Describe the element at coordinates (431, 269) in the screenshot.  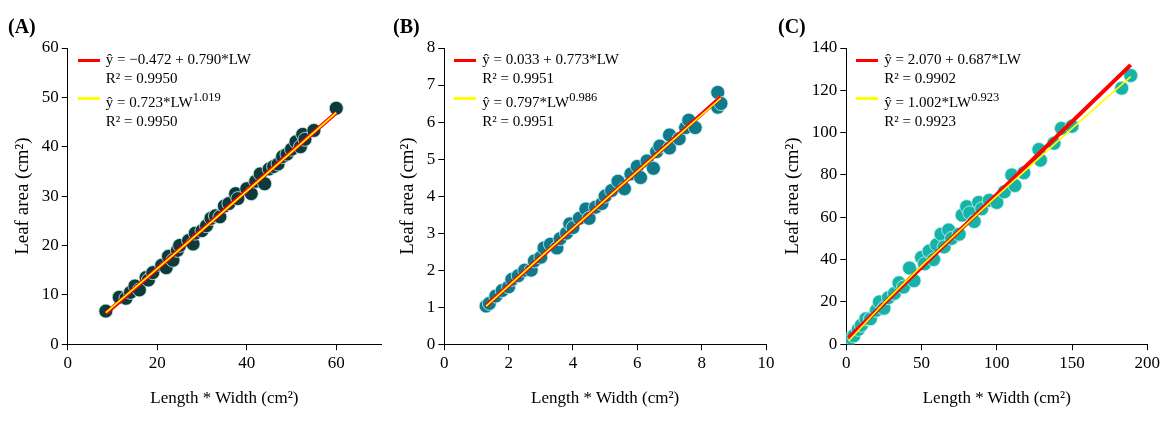
I see `y-tick-label: 2` at that location.